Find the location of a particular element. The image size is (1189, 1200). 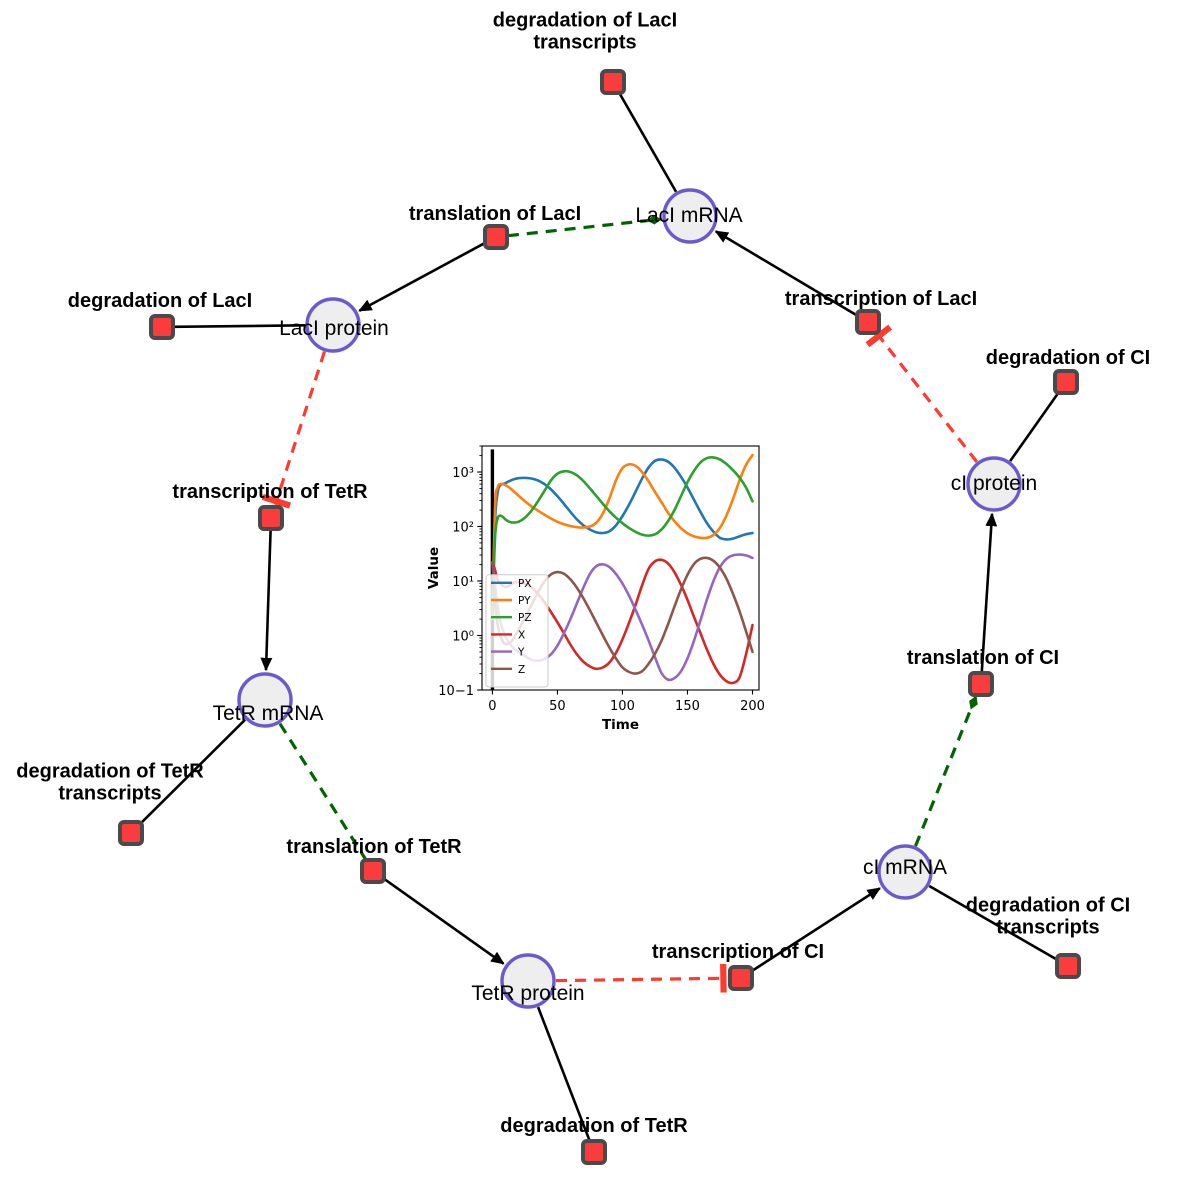

reaction-node-translation_laci is located at coordinates (496, 237).